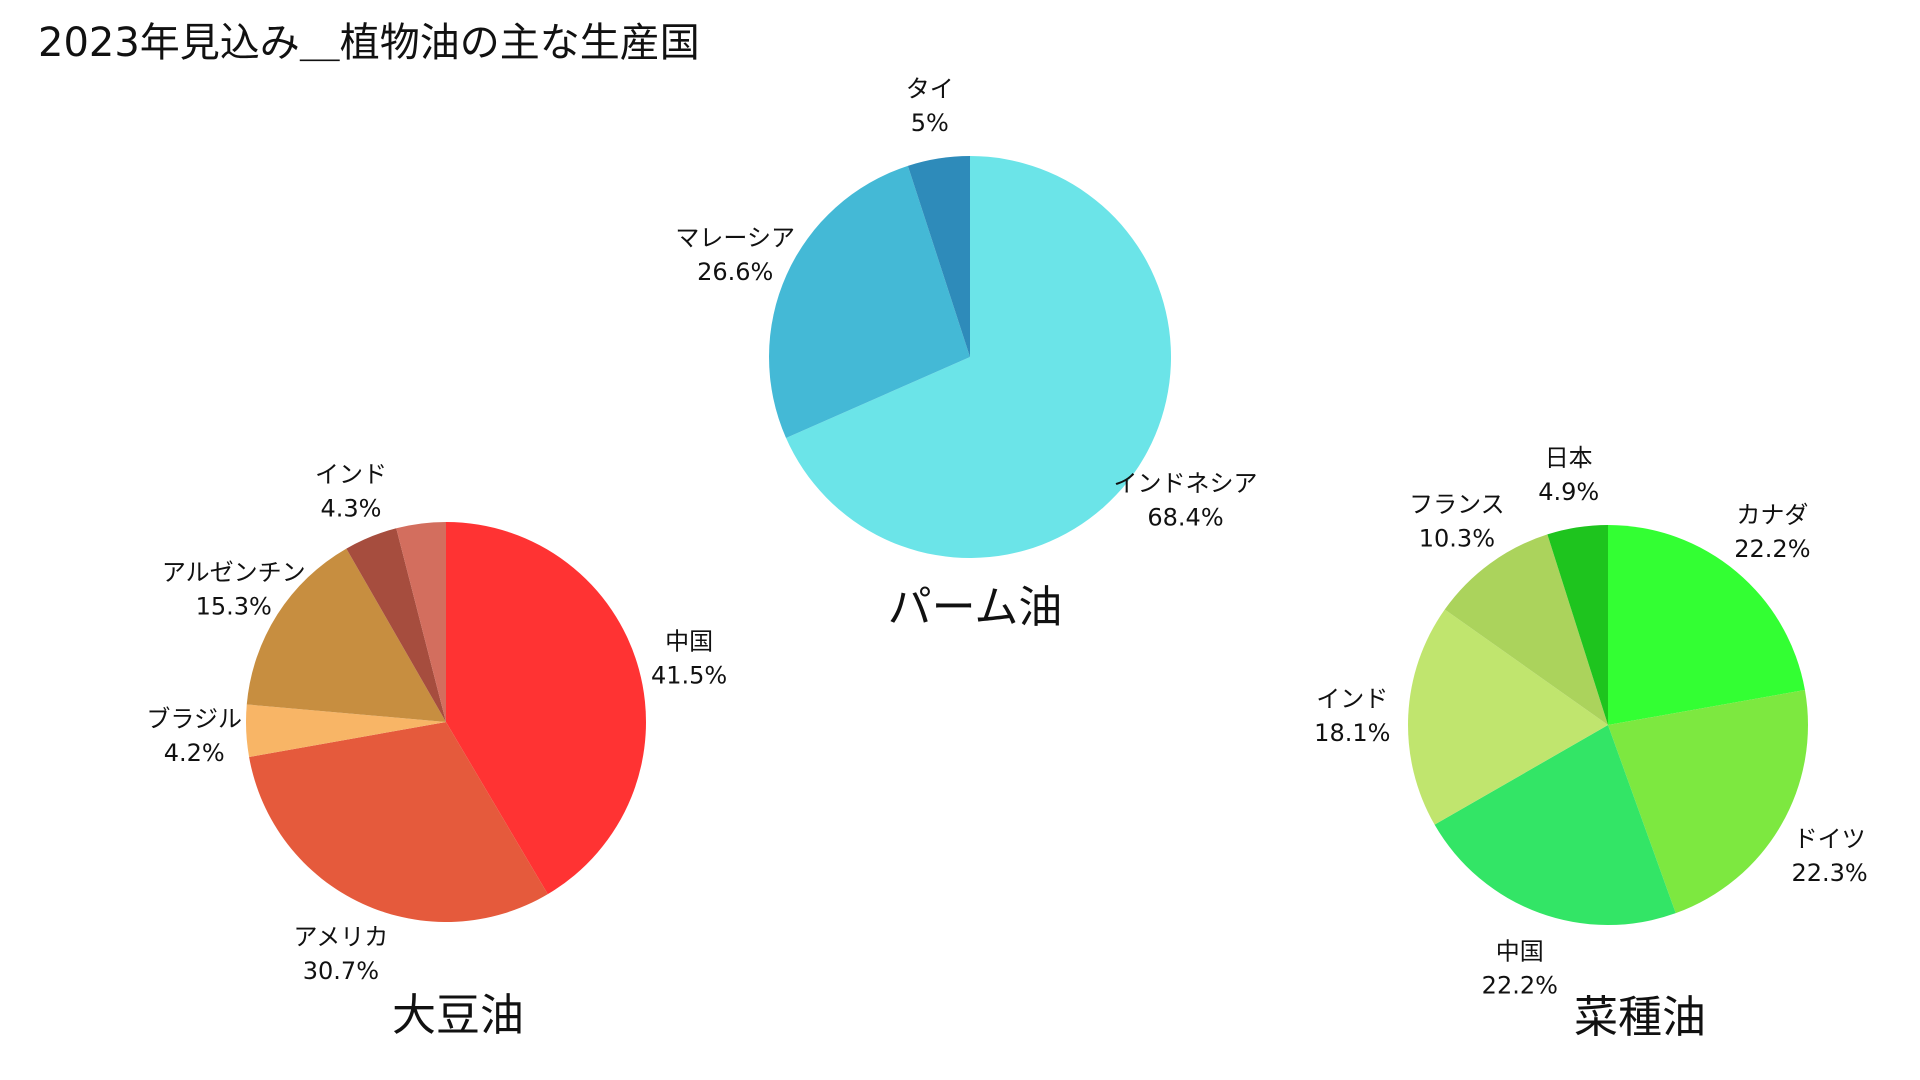  Describe the element at coordinates (340, 937) in the screenshot. I see `slice-category-label: アメリカ` at that location.